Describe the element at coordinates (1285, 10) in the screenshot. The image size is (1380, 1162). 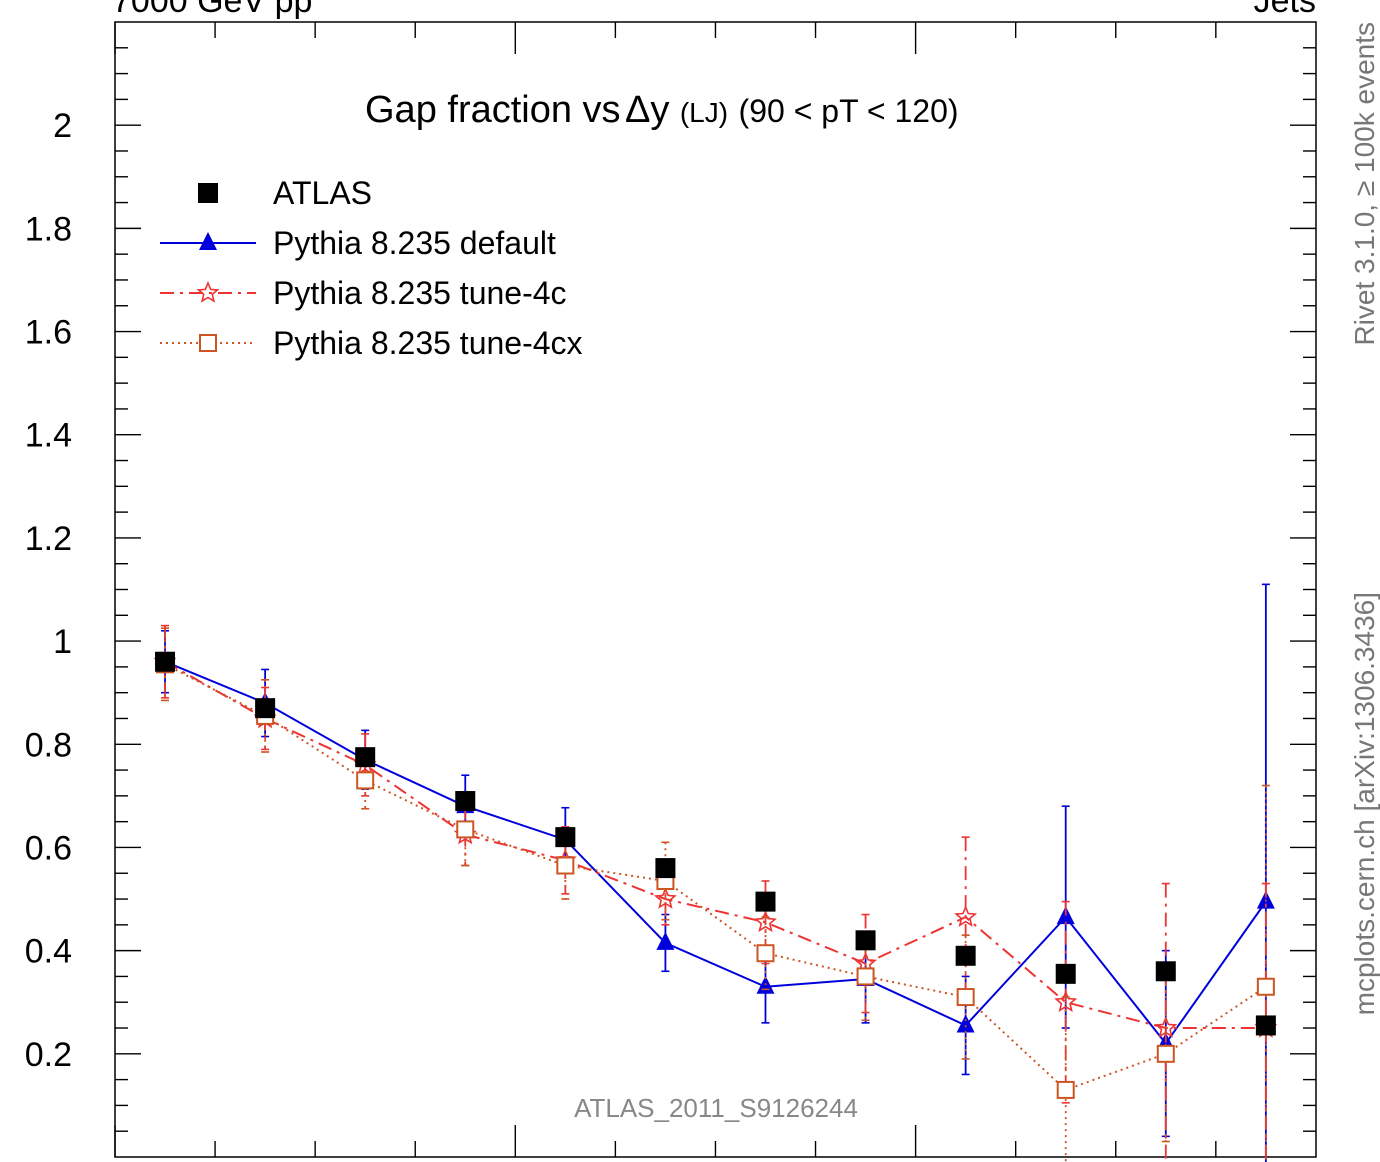
I see `header-right-label: Jets` at that location.